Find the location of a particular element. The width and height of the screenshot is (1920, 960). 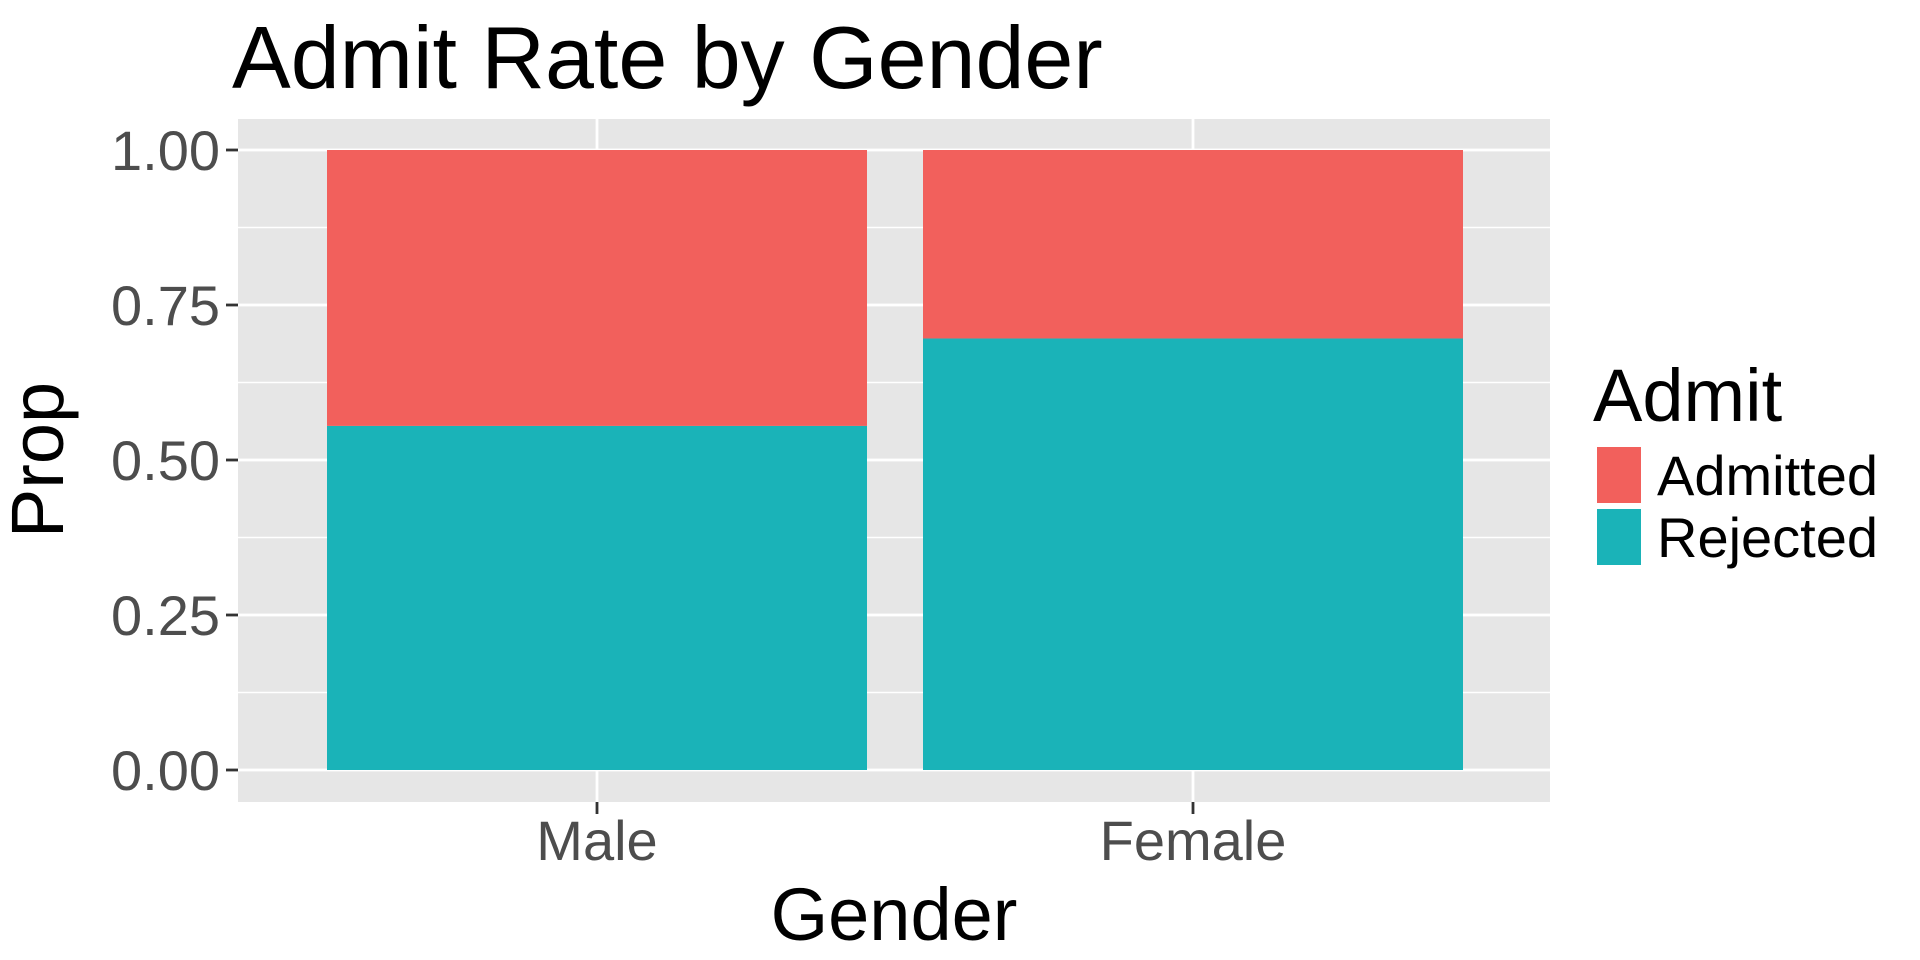

legend-label-admitted: Admitted is located at coordinates (1767, 475).